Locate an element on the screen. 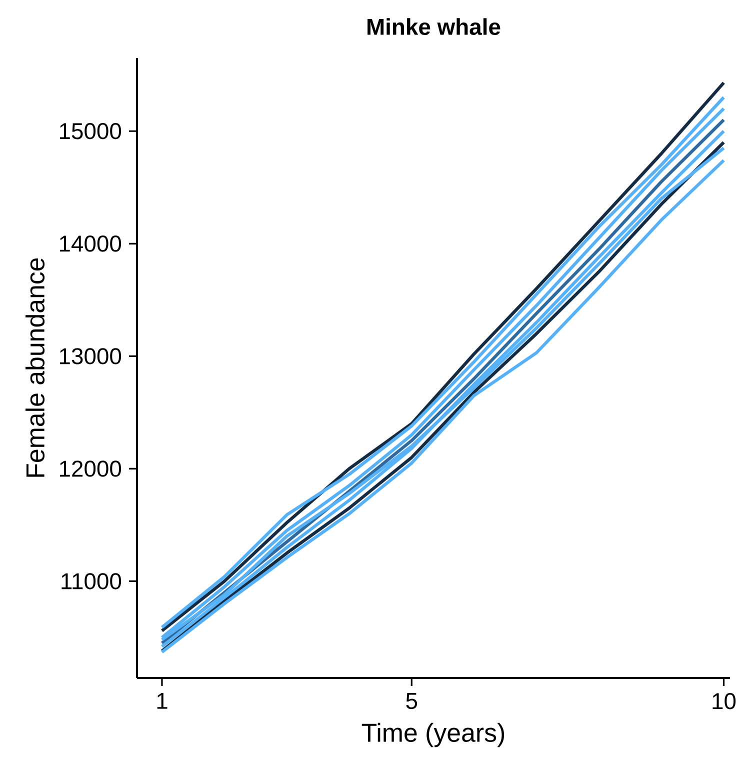 Image resolution: width=747 pixels, height=757 pixels. x-tick-label: 1 is located at coordinates (162, 701).